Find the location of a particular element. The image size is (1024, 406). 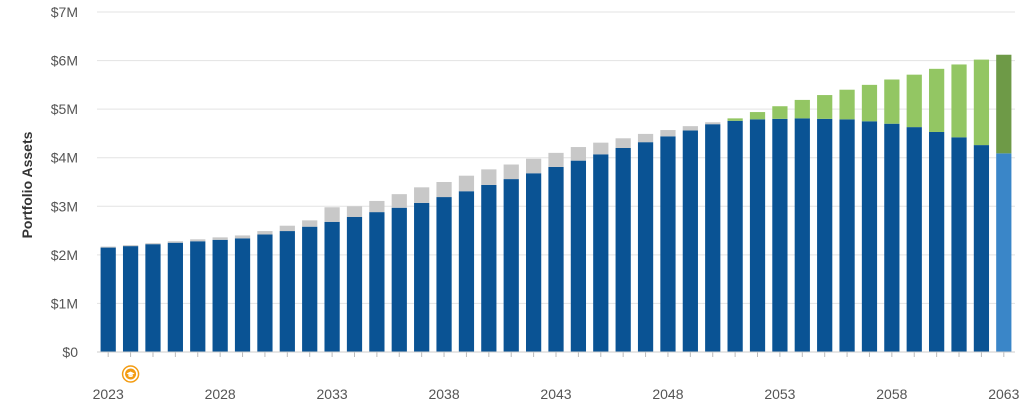

event-marker is located at coordinates (130, 374).